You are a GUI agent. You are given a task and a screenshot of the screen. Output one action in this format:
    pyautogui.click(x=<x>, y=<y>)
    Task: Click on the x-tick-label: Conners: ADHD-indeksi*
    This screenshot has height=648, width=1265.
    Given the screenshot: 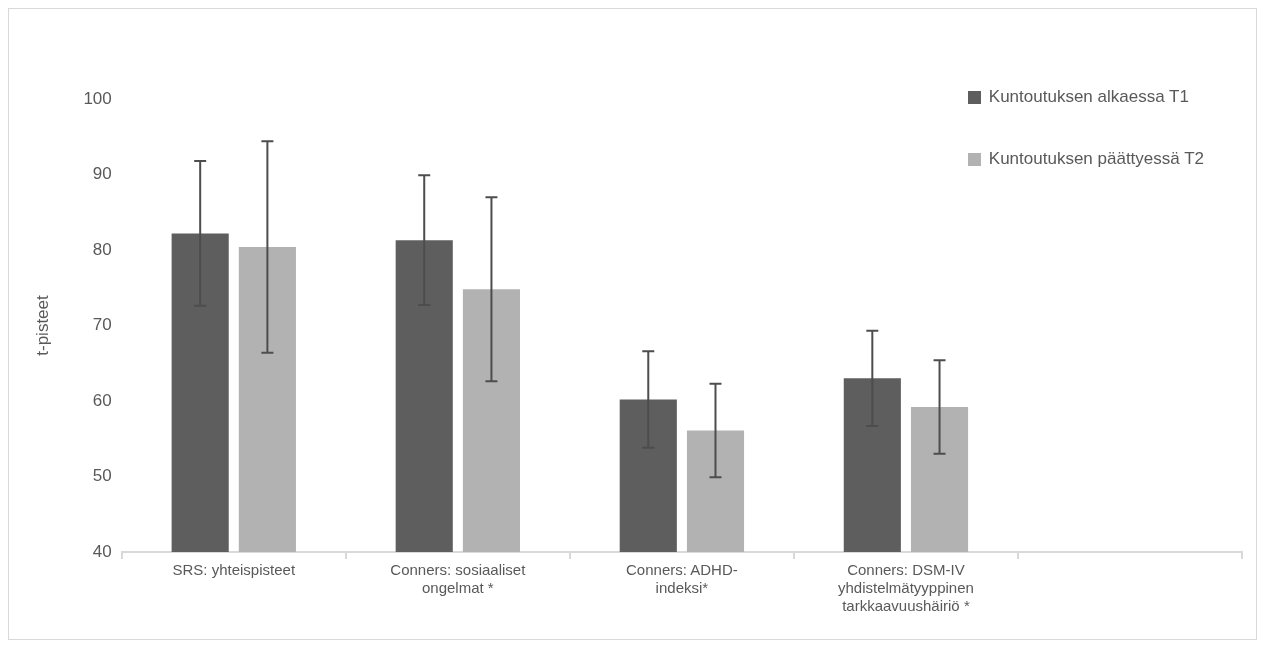 What is the action you would take?
    pyautogui.click(x=682, y=579)
    